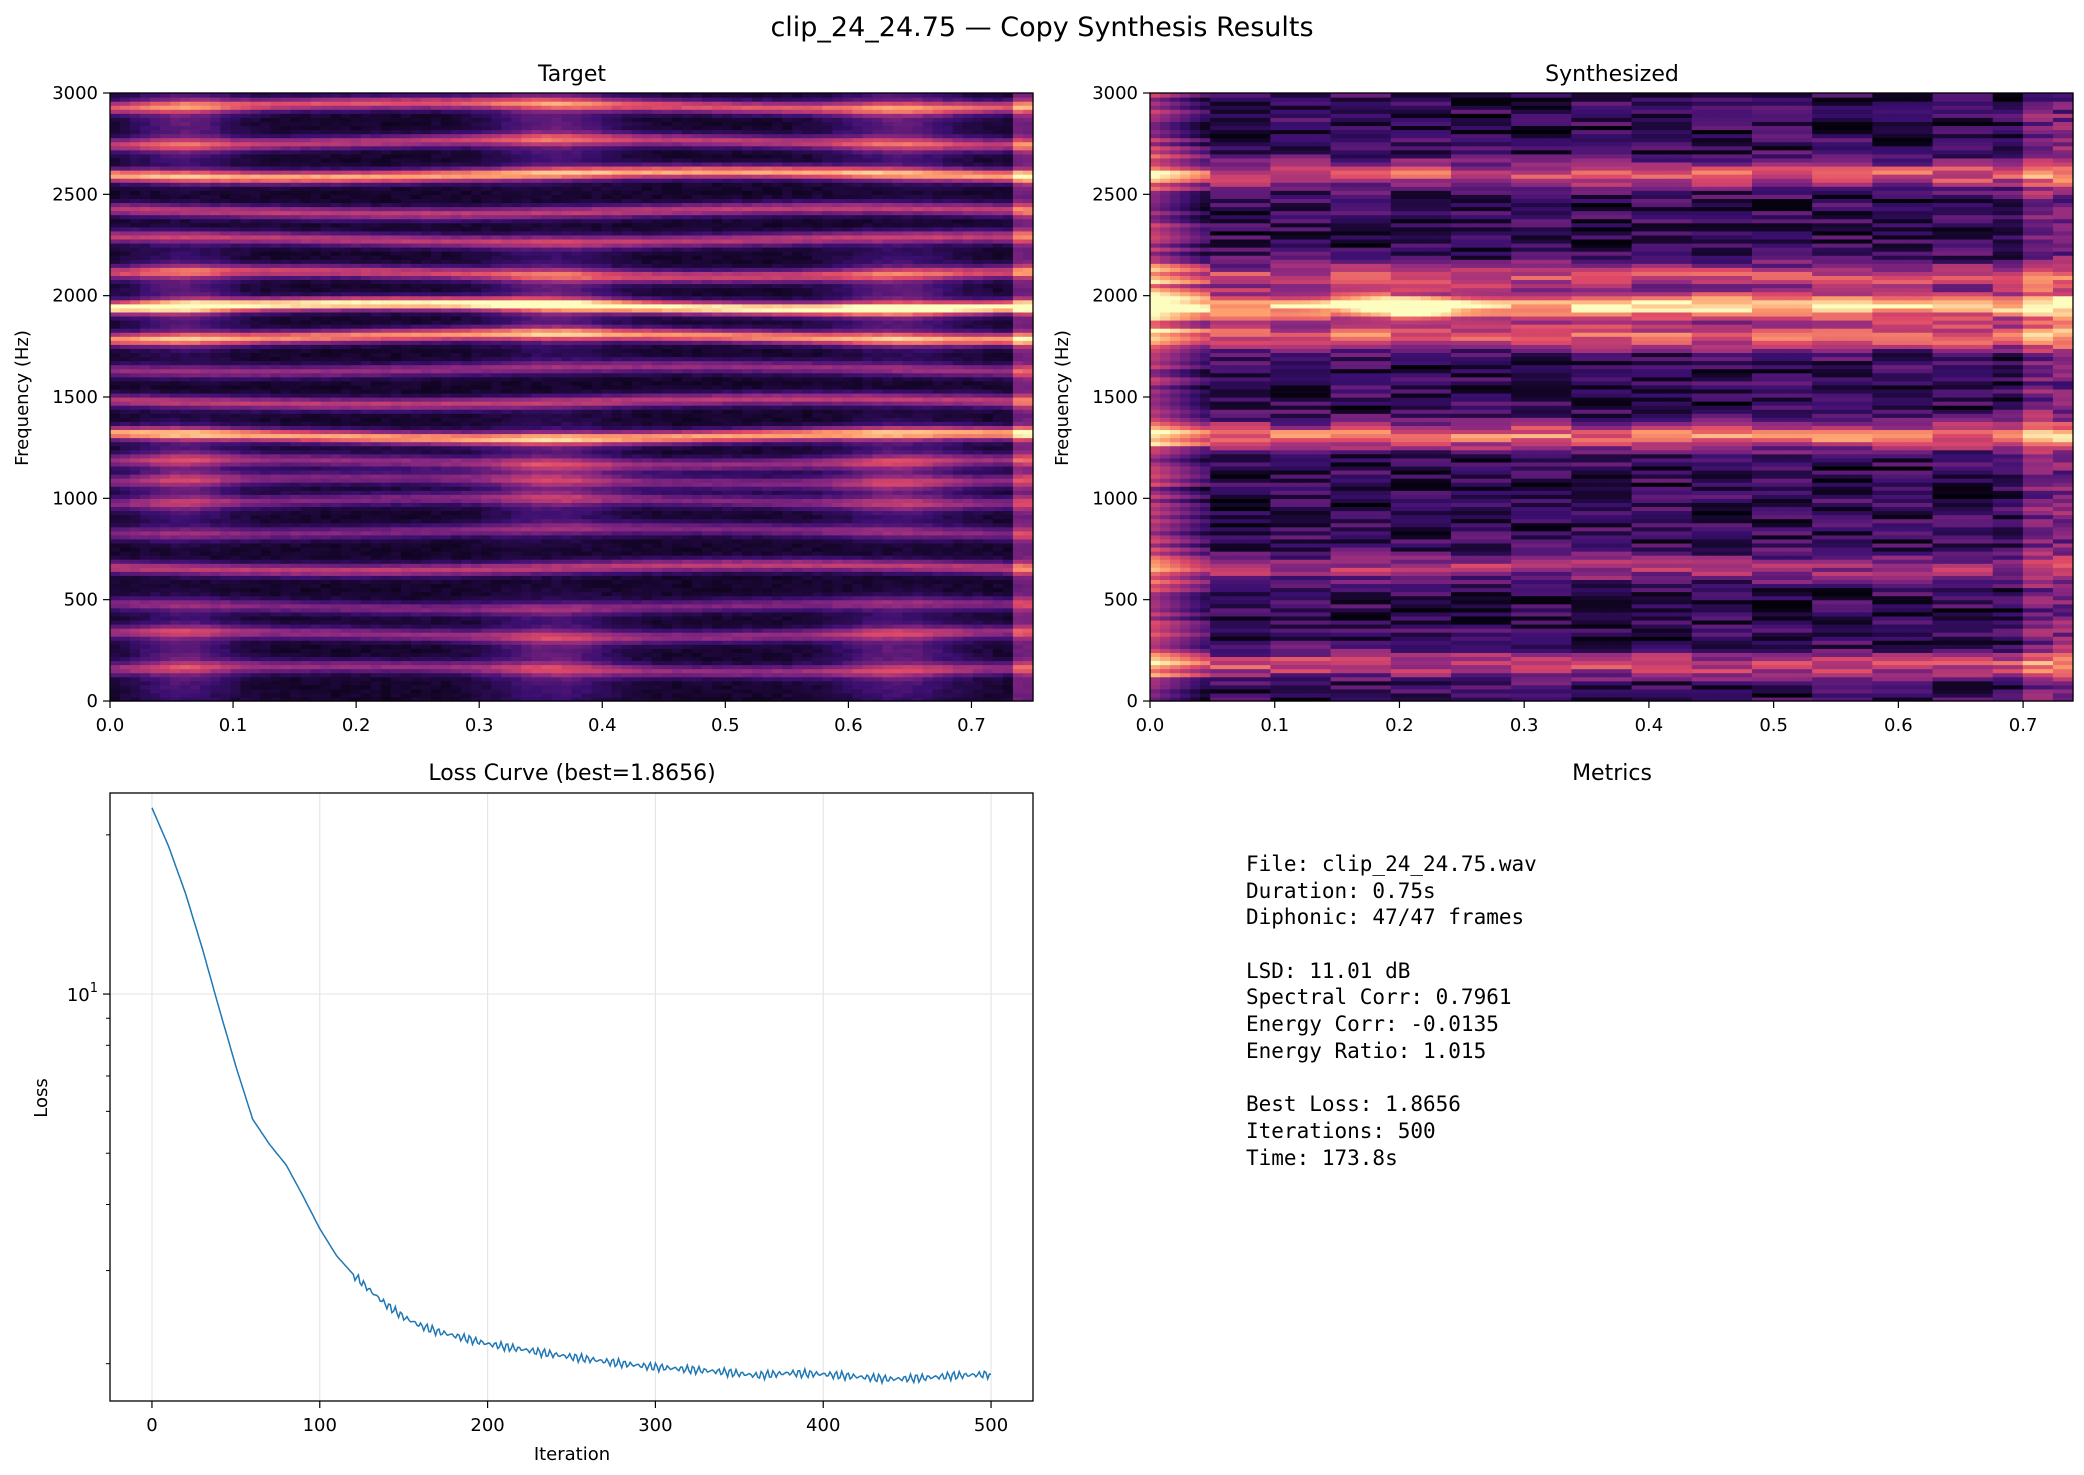 Image resolution: width=2084 pixels, height=1475 pixels. What do you see at coordinates (991, 1425) in the screenshot?
I see `x-tick-label: 500` at bounding box center [991, 1425].